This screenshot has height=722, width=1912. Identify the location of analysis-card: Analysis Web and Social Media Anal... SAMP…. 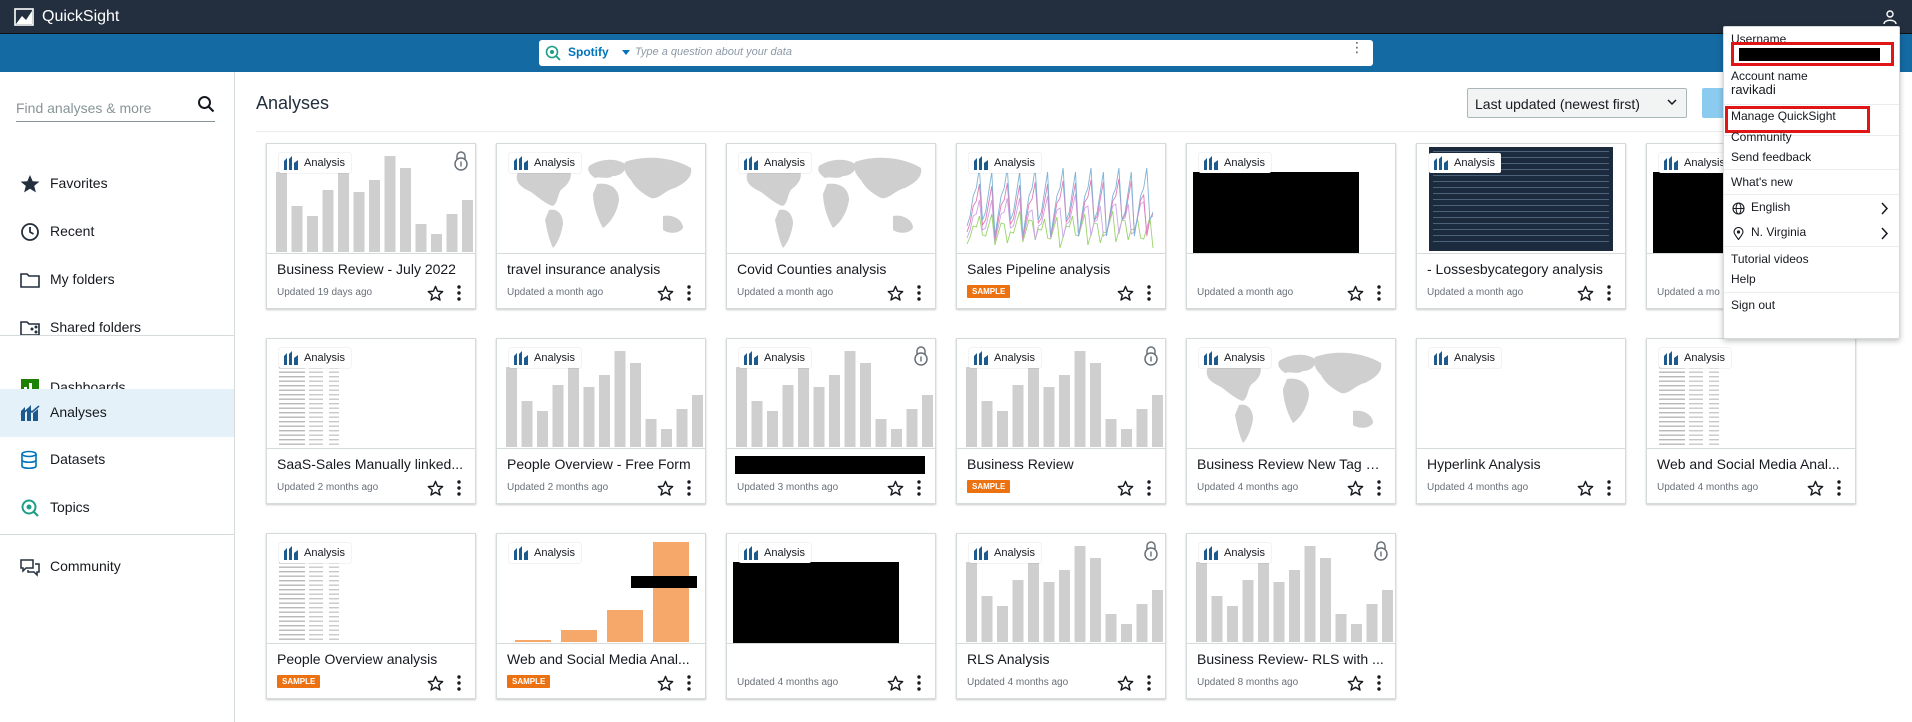
(601, 616).